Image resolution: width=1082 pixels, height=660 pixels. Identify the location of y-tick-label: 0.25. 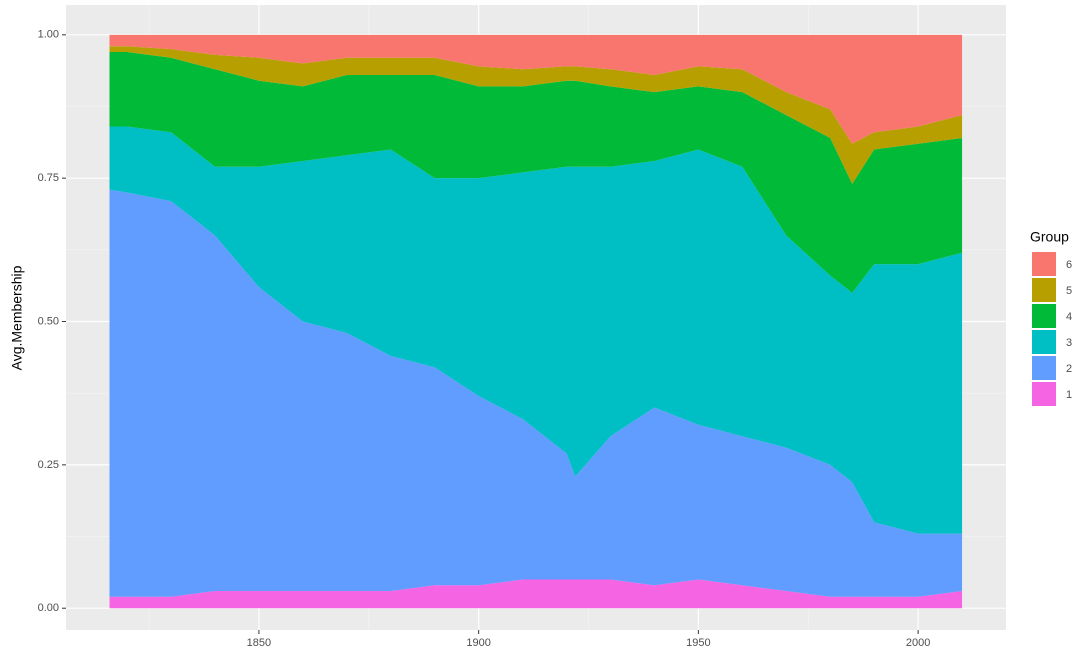
(48, 465).